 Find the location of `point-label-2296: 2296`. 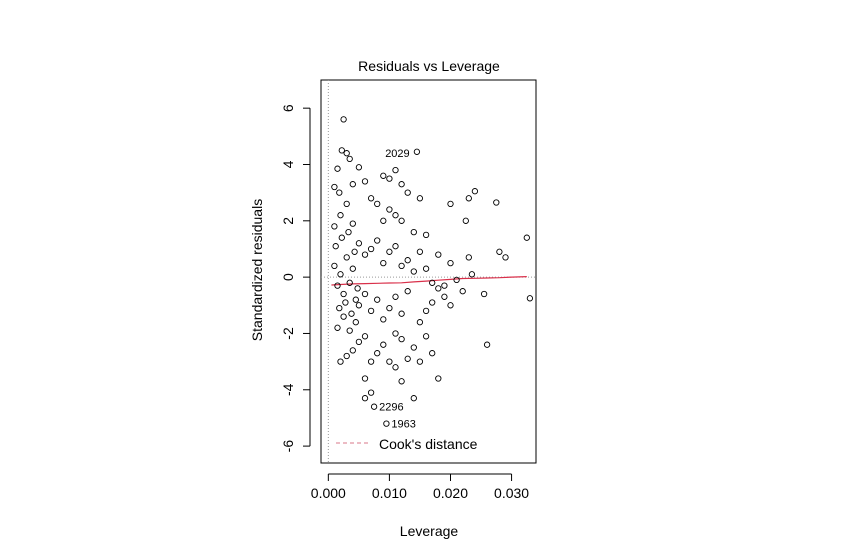

point-label-2296: 2296 is located at coordinates (391, 408).